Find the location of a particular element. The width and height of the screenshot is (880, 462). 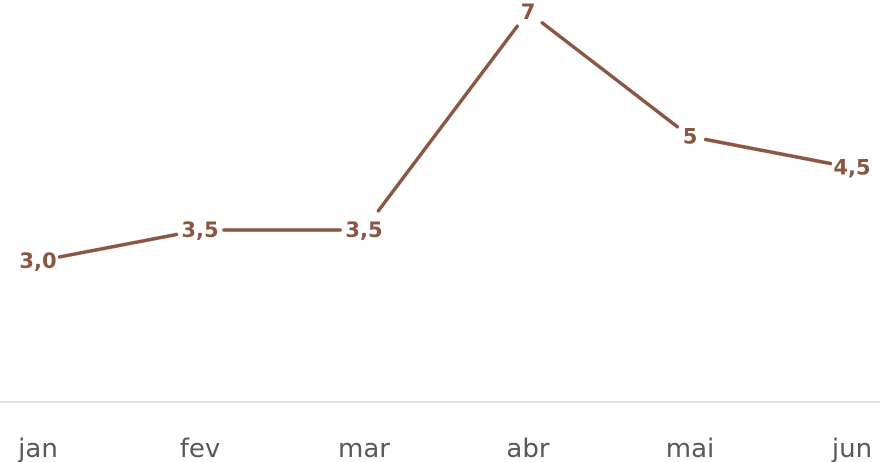

data-label: 7 is located at coordinates (528, 12).